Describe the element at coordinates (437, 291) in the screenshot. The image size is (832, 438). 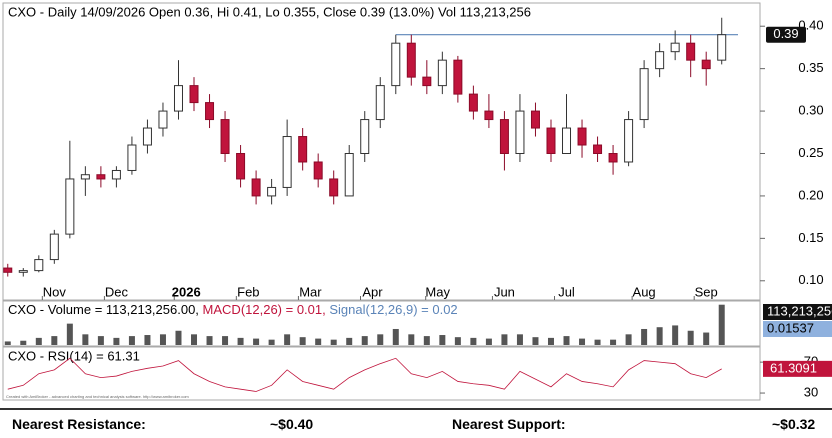
I see `x-tick-label: May` at that location.